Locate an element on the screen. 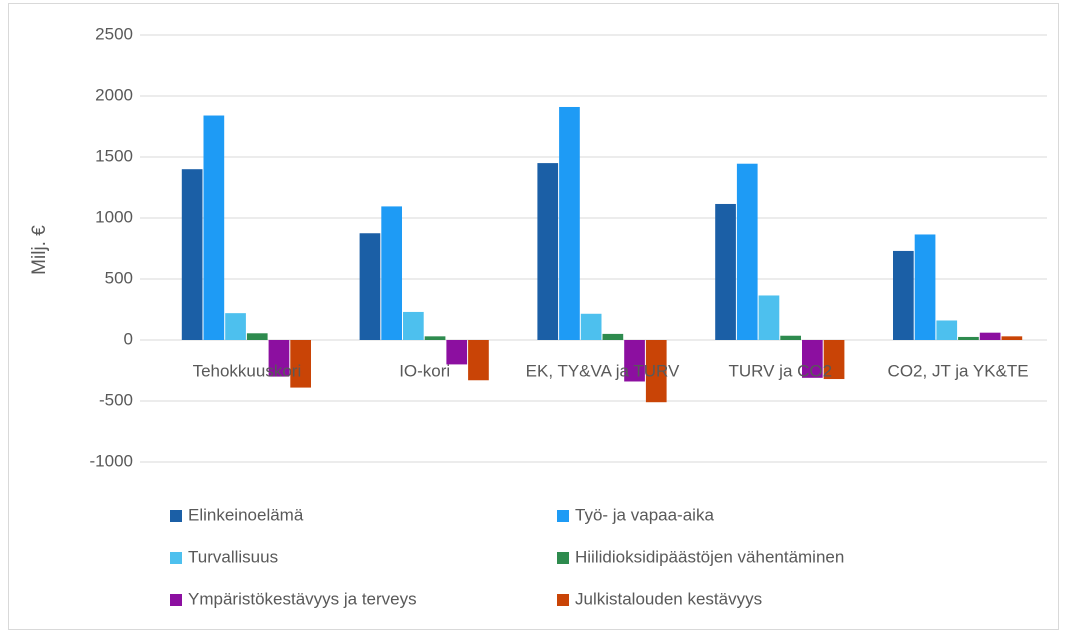 Image resolution: width=1067 pixels, height=635 pixels. x-tick-label: CO2, JT ja YK&TE is located at coordinates (958, 370).